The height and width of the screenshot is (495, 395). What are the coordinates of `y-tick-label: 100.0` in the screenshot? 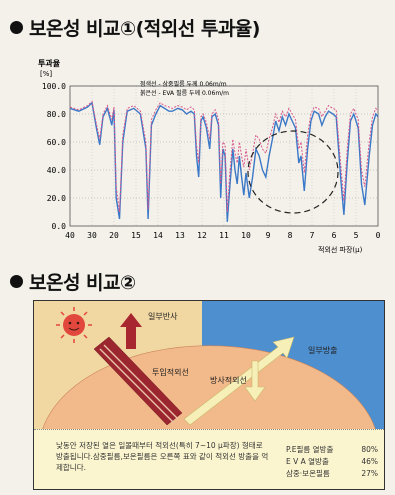 It's located at (54, 86).